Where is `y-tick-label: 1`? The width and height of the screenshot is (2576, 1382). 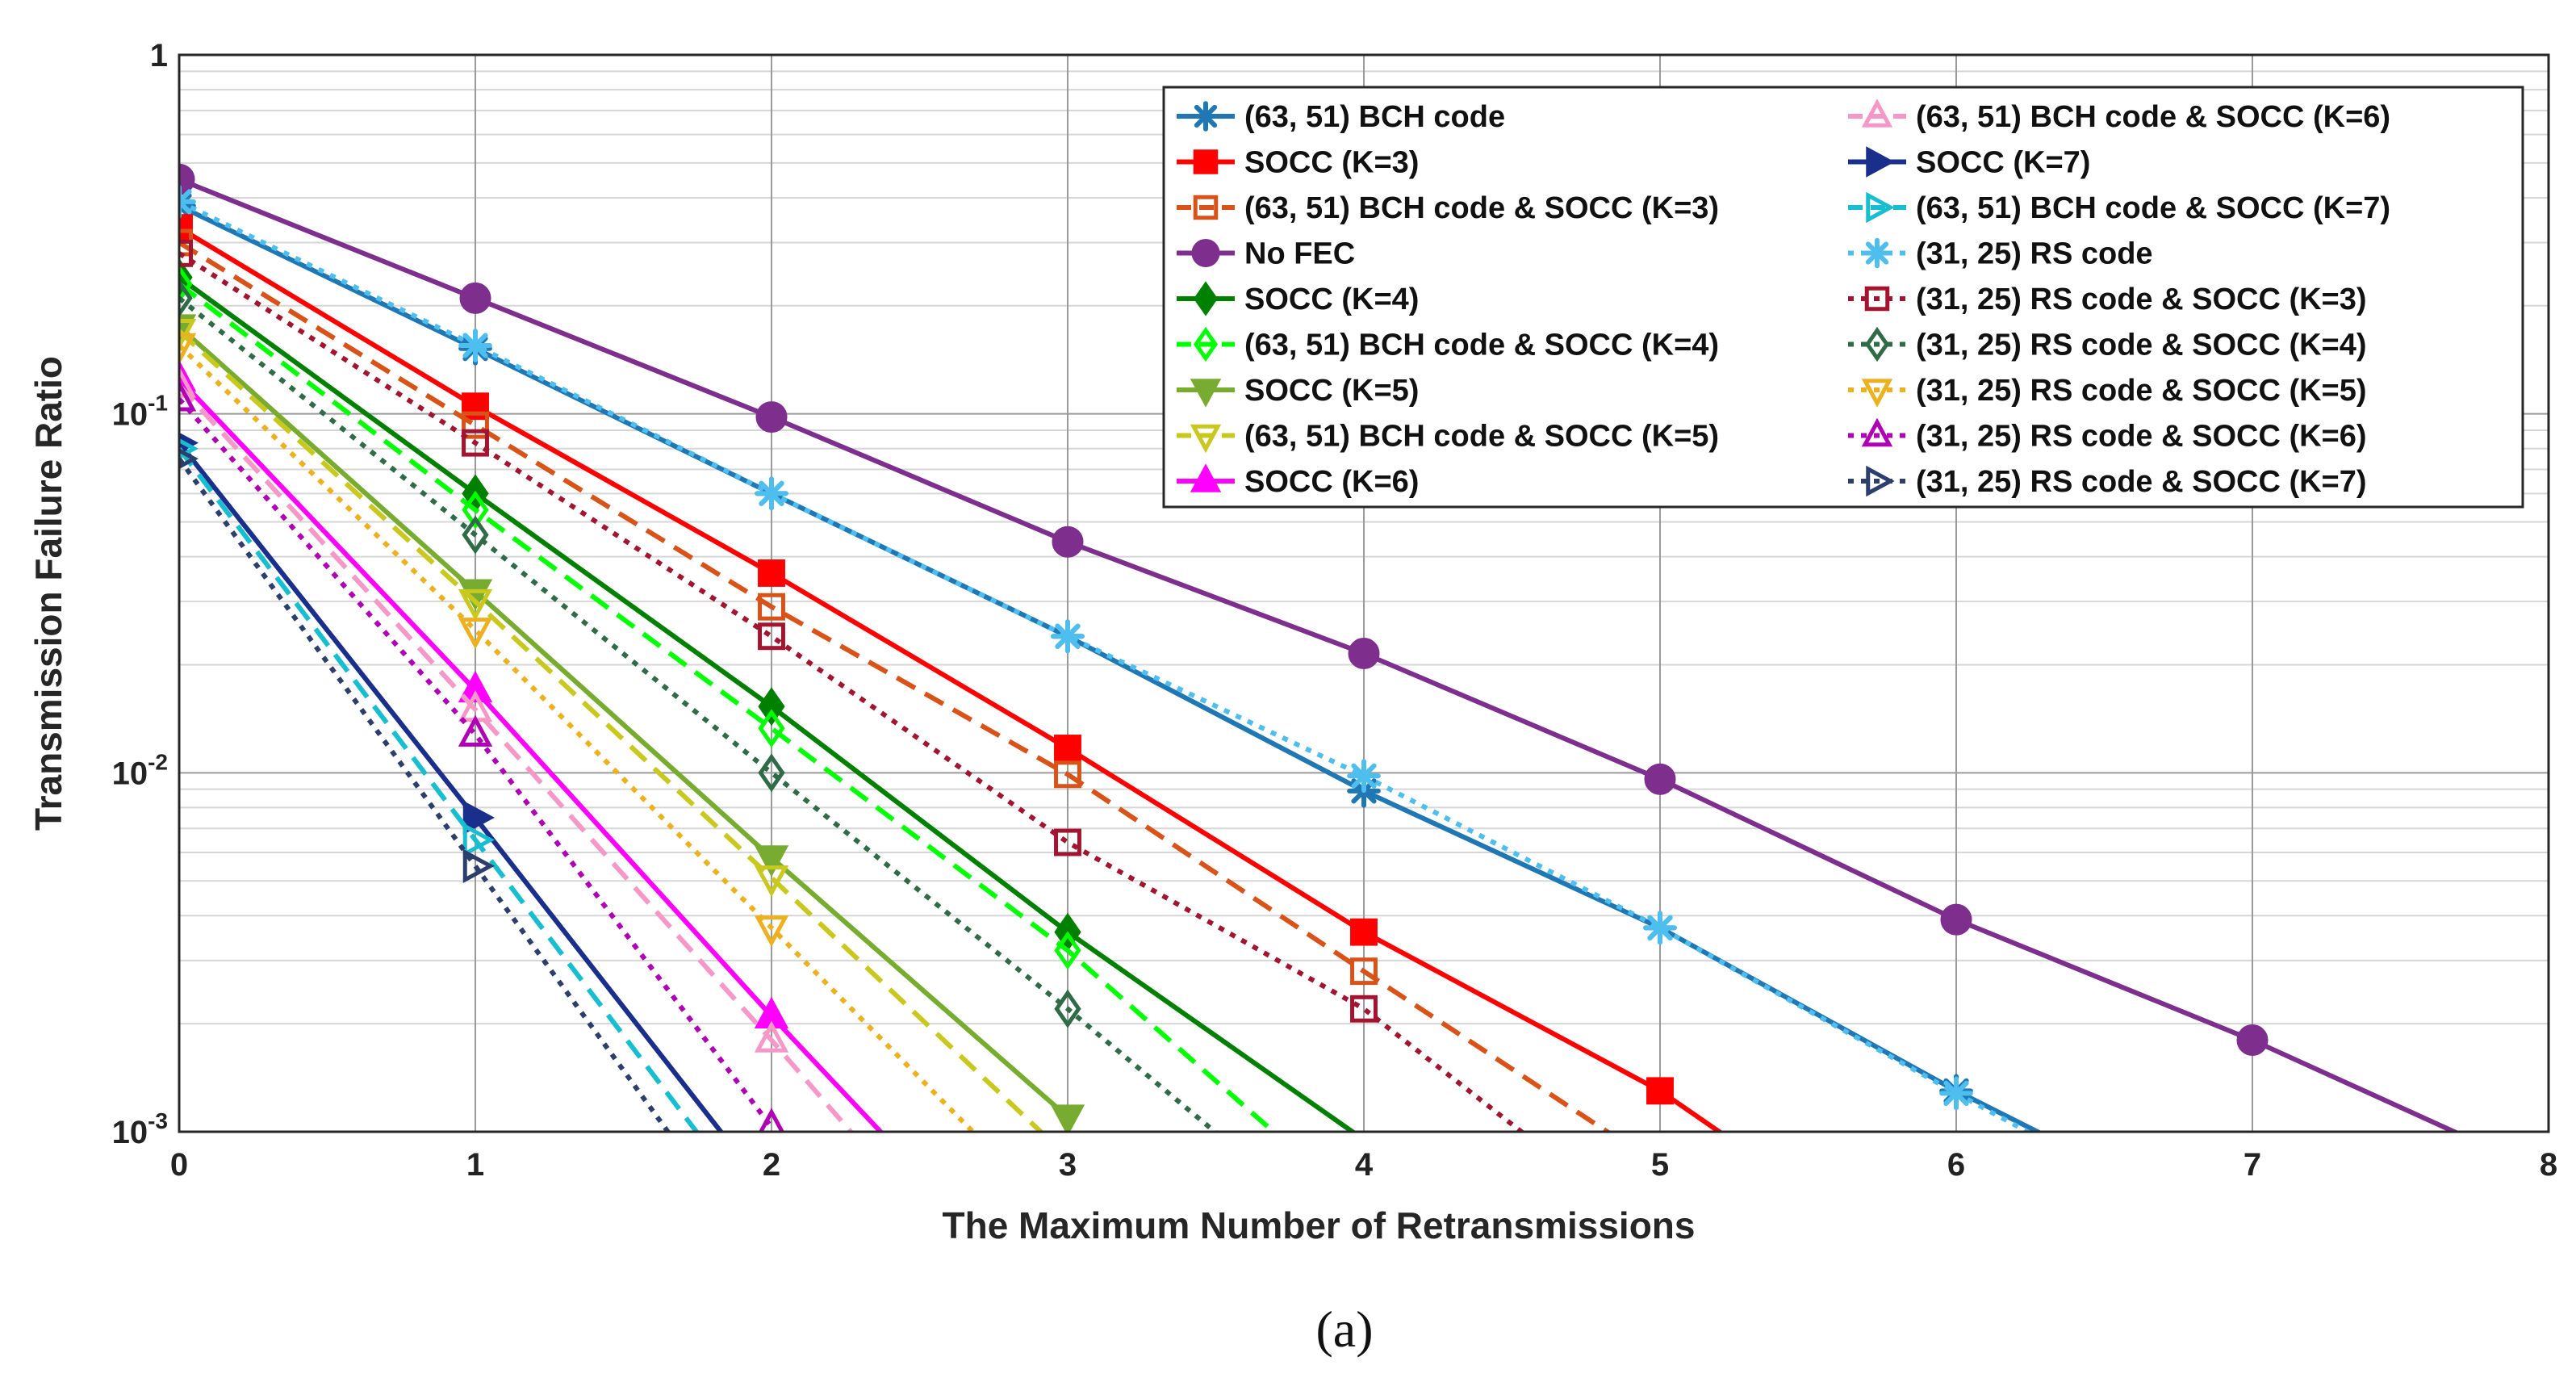
y-tick-label: 1 is located at coordinates (159, 55).